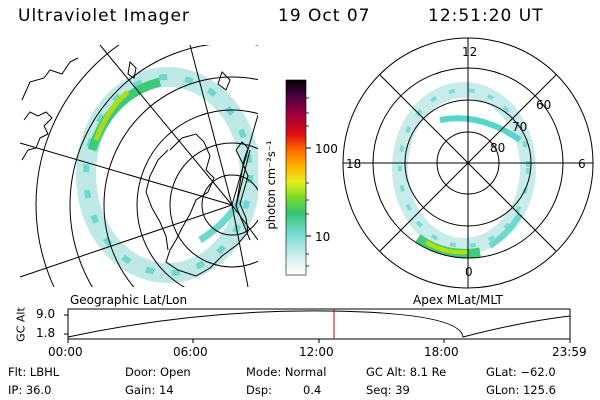 This screenshot has height=400, width=600. What do you see at coordinates (312, 390) in the screenshot?
I see `dsp-value: 0.4` at bounding box center [312, 390].